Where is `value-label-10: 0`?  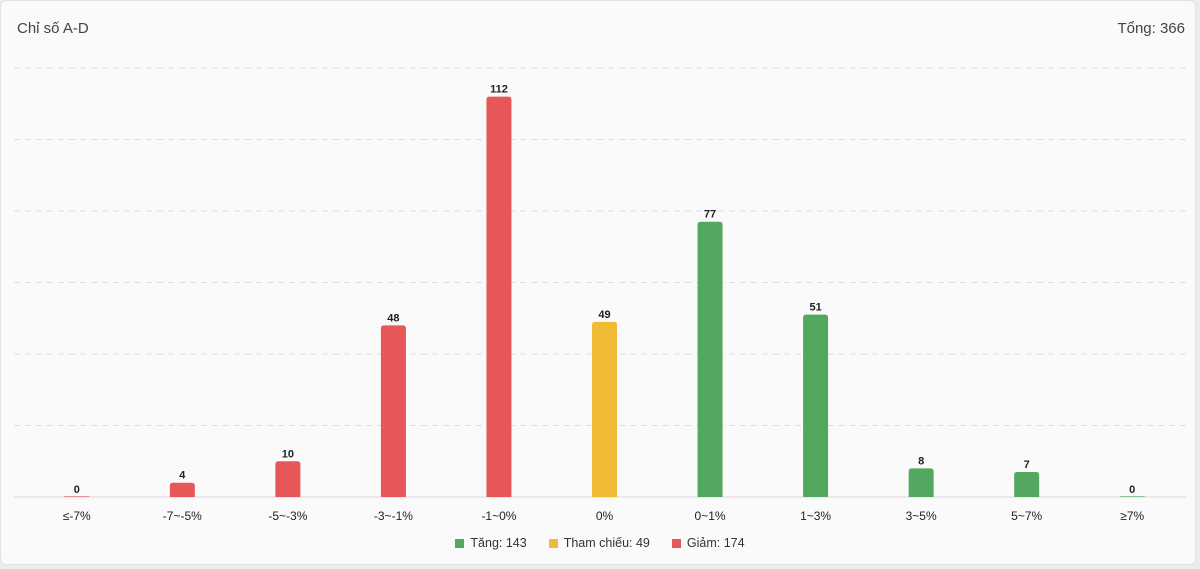
value-label-10: 0 is located at coordinates (1132, 490).